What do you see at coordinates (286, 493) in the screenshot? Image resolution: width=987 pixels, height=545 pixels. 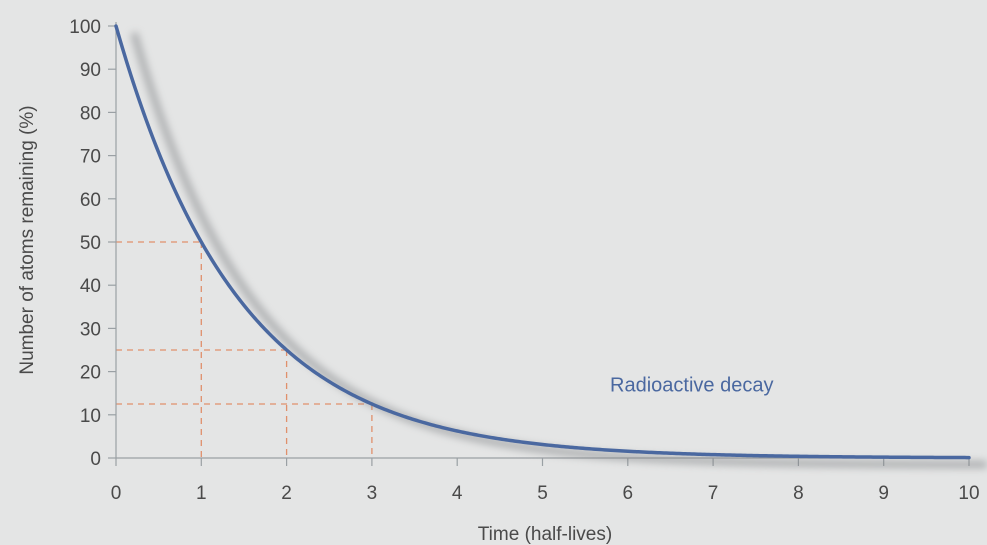 I see `x-tick-label: 2` at bounding box center [286, 493].